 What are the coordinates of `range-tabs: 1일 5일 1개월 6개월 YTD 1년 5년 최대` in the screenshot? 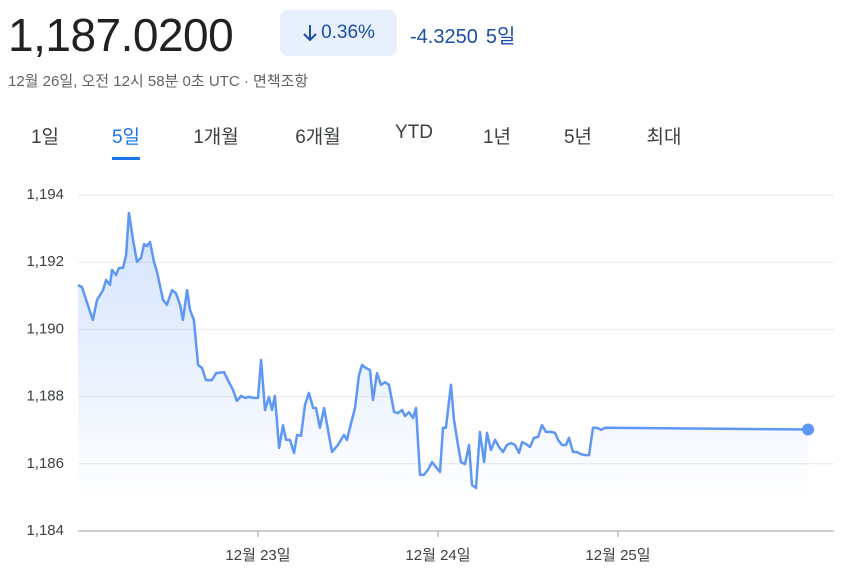 It's located at (423, 139).